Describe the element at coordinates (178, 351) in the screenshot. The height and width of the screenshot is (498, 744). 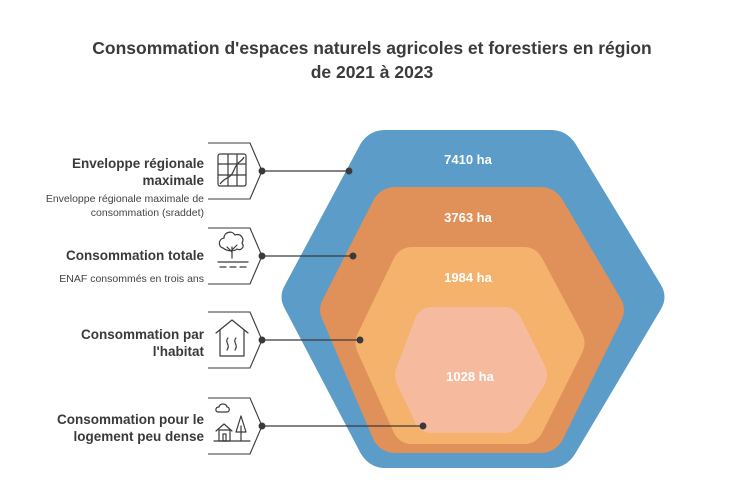
I see `label-habitat-title-2: l'habitat` at that location.